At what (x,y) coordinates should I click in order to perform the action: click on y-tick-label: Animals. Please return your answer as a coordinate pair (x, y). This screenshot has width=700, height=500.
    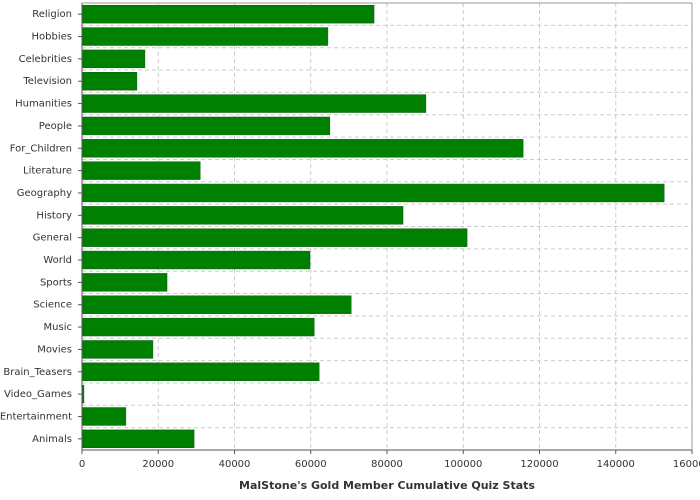
    Looking at the image, I should click on (52, 439).